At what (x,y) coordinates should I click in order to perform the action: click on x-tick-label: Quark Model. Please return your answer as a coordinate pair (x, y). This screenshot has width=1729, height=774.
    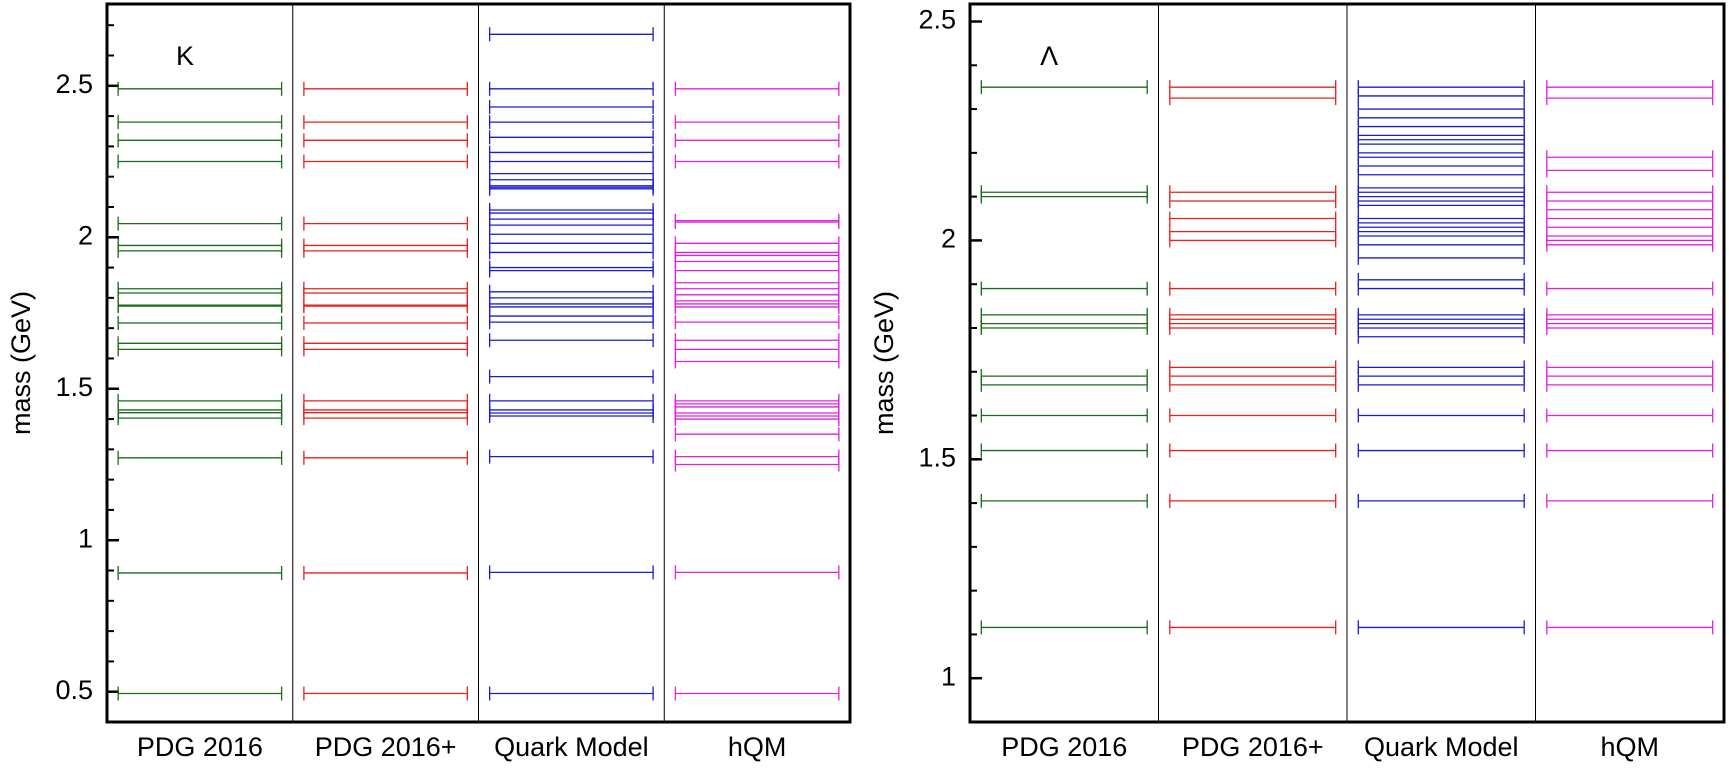
    Looking at the image, I should click on (1441, 747).